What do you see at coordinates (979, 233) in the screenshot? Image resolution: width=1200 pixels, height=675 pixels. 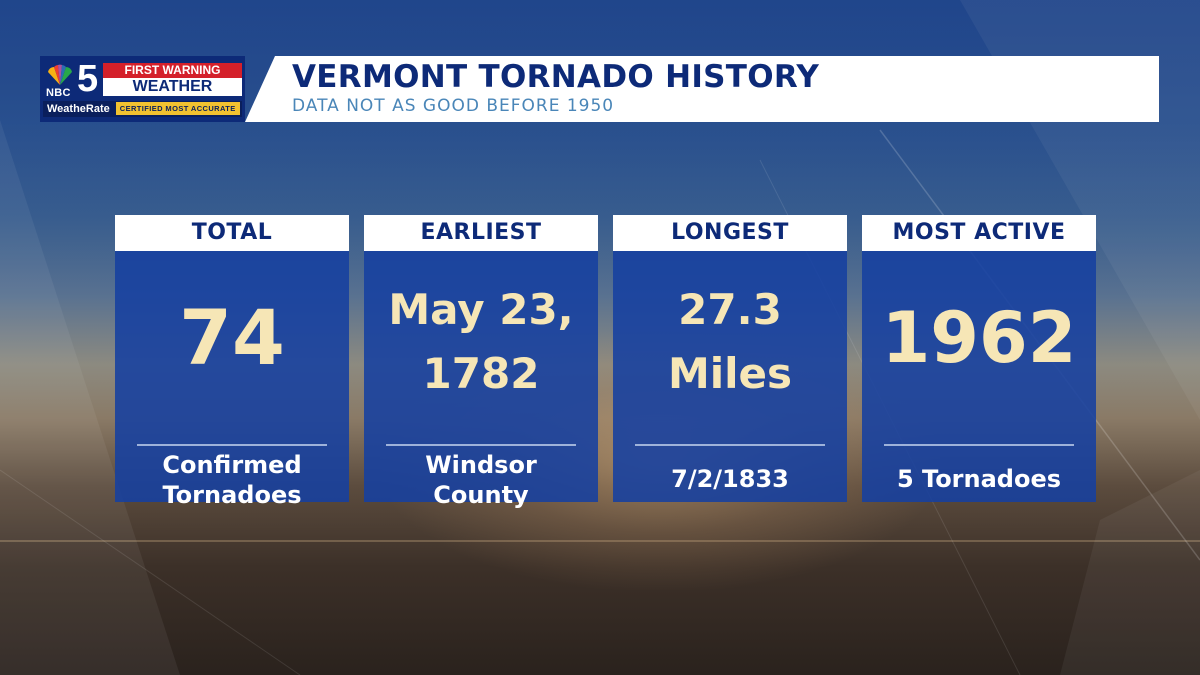 I see `card-label: MOST ACTIVE` at bounding box center [979, 233].